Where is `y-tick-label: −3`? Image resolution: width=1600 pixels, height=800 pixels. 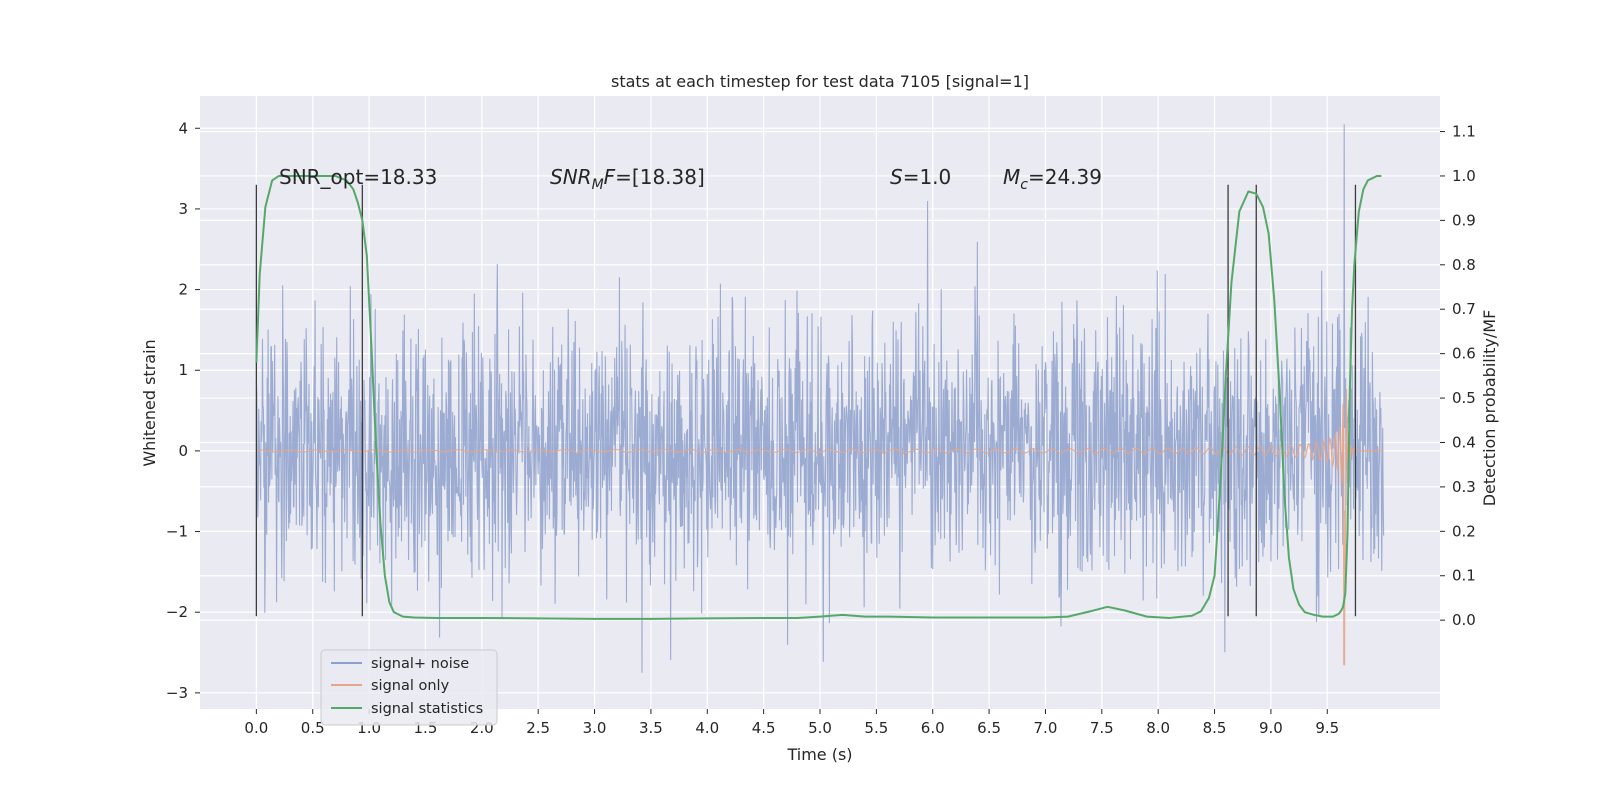
y-tick-label: −3 is located at coordinates (177, 693).